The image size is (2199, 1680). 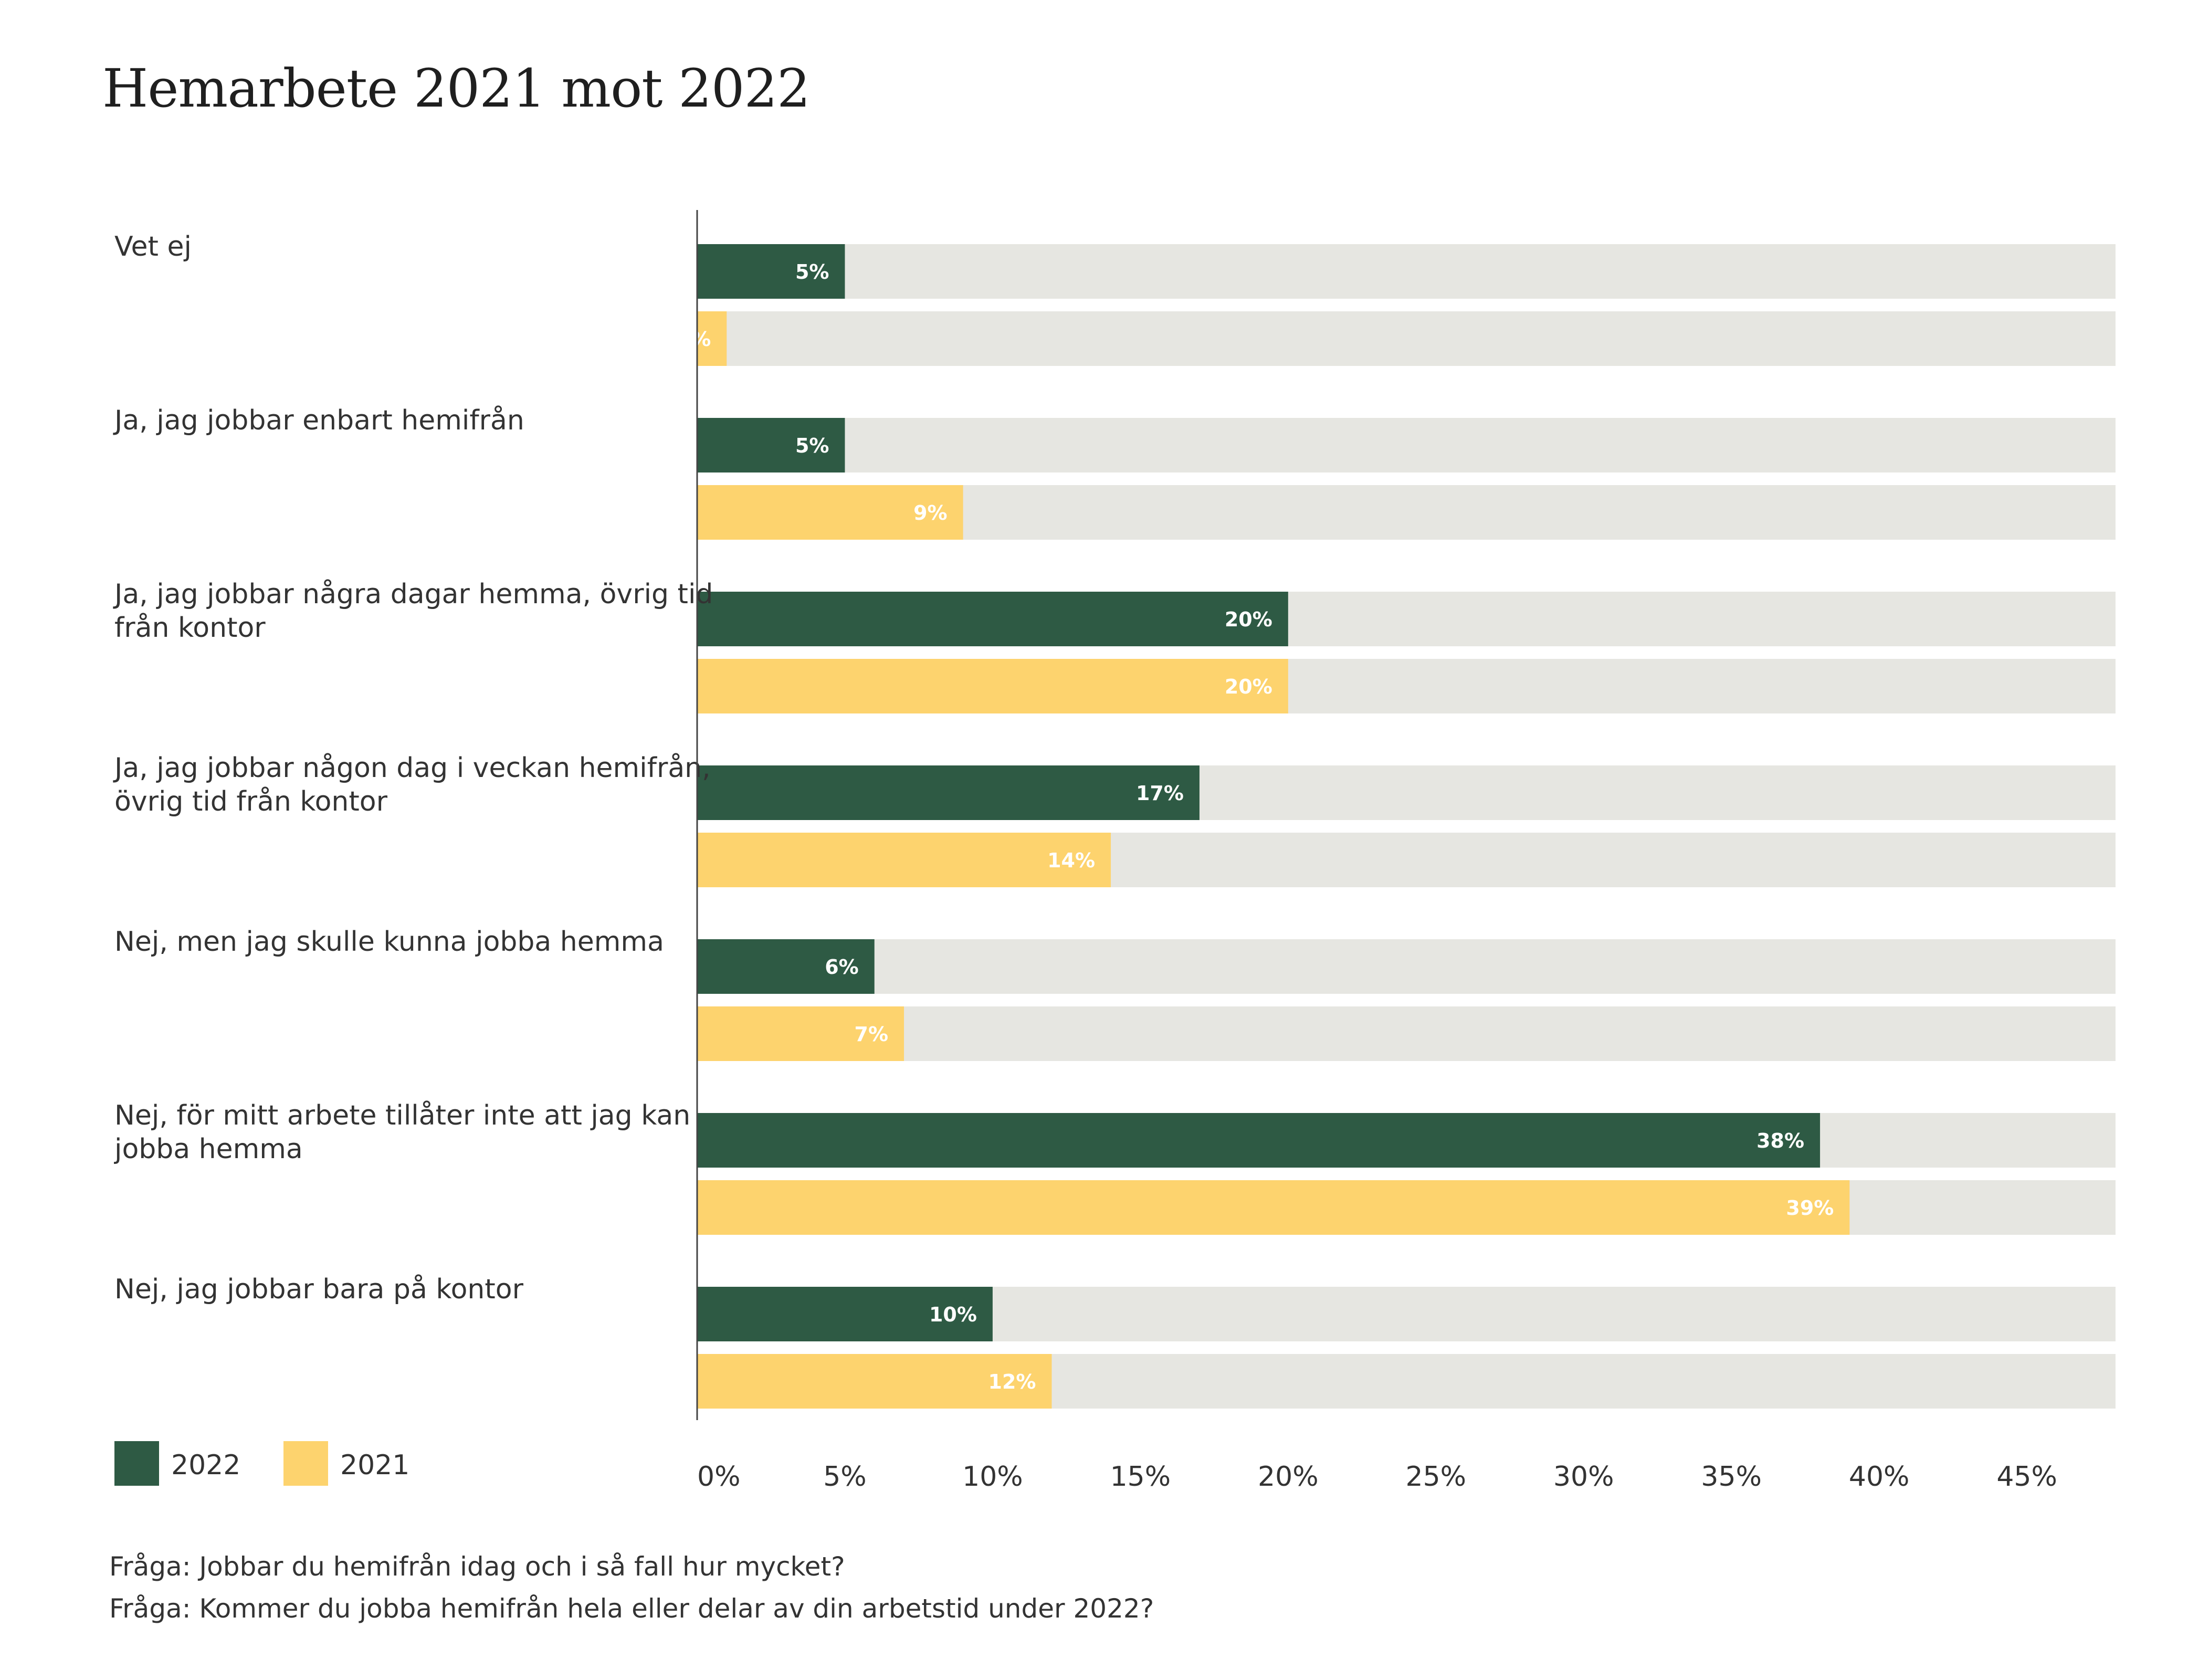 I want to click on category-label: Nej, men jag skulle kunna jobba hemma, so click(x=389, y=942).